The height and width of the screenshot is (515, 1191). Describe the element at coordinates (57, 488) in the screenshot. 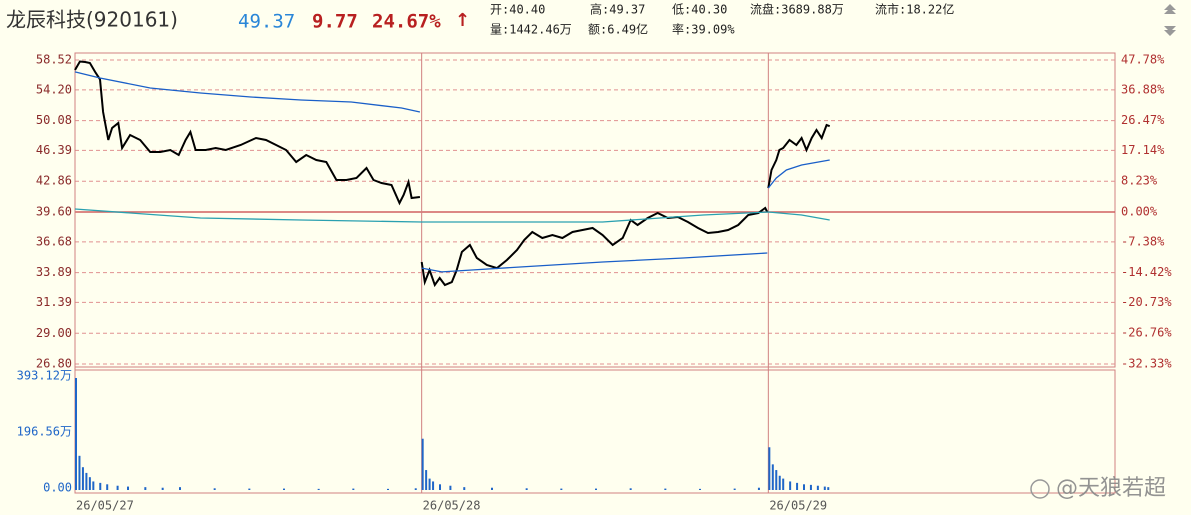

I see `volume-tick-label: 0.00` at that location.